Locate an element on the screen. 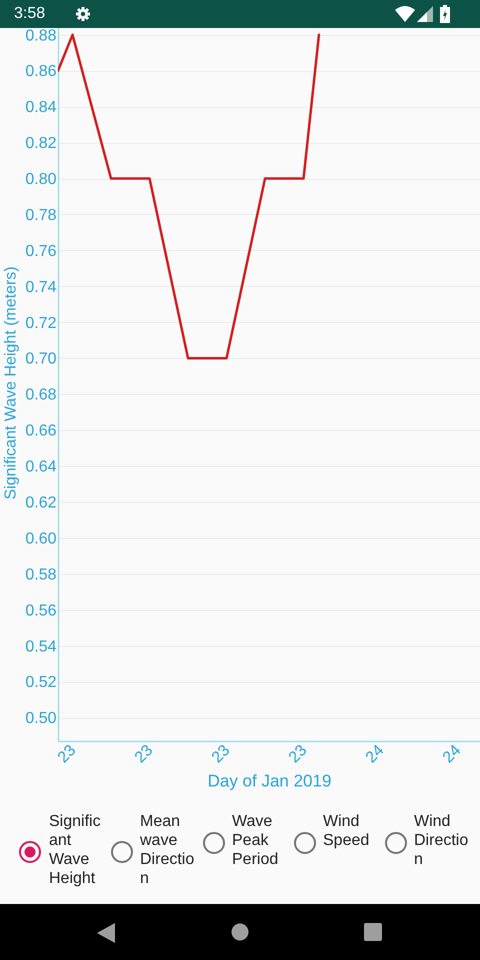 The height and width of the screenshot is (960, 480). y-tick-label: 0.50 is located at coordinates (41, 719).